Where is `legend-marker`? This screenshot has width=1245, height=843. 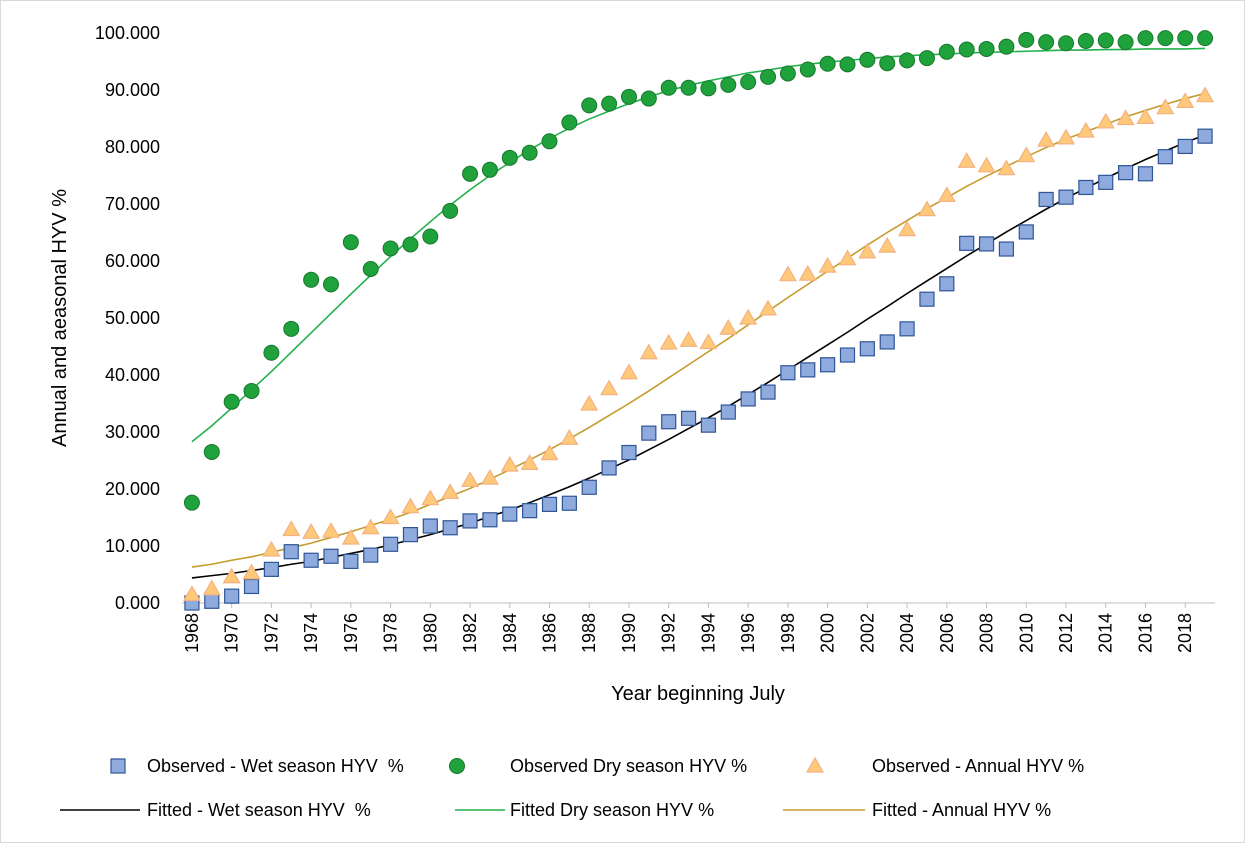 legend-marker is located at coordinates (815, 764).